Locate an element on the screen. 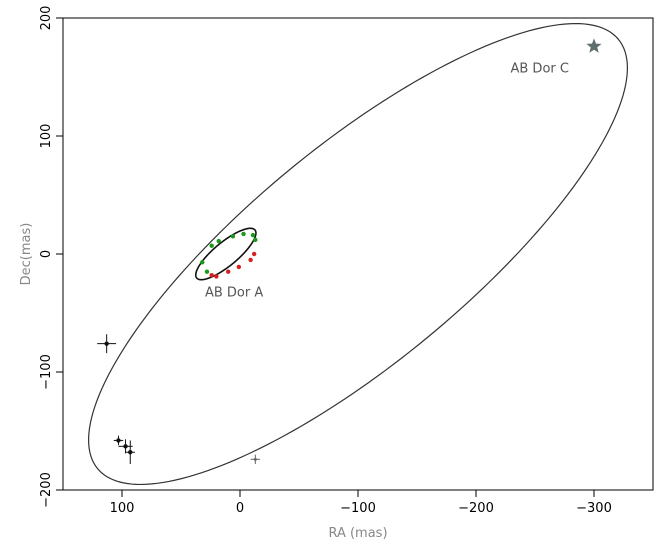 This screenshot has width=663, height=548. x-tick-label: −200 is located at coordinates (476, 508).